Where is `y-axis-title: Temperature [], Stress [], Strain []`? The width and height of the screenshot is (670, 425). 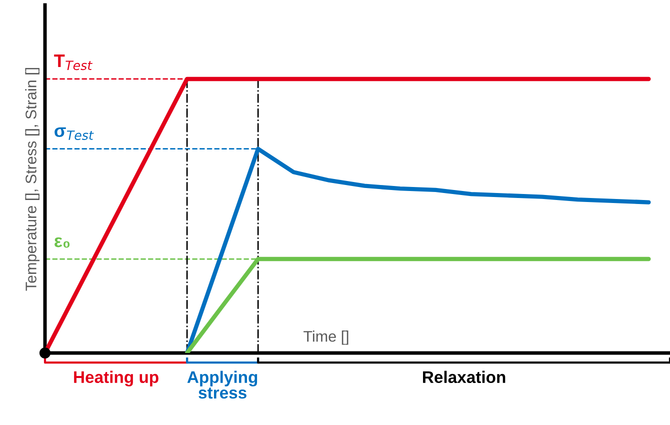 y-axis-title: Temperature [], Stress [], Strain [] is located at coordinates (32, 179).